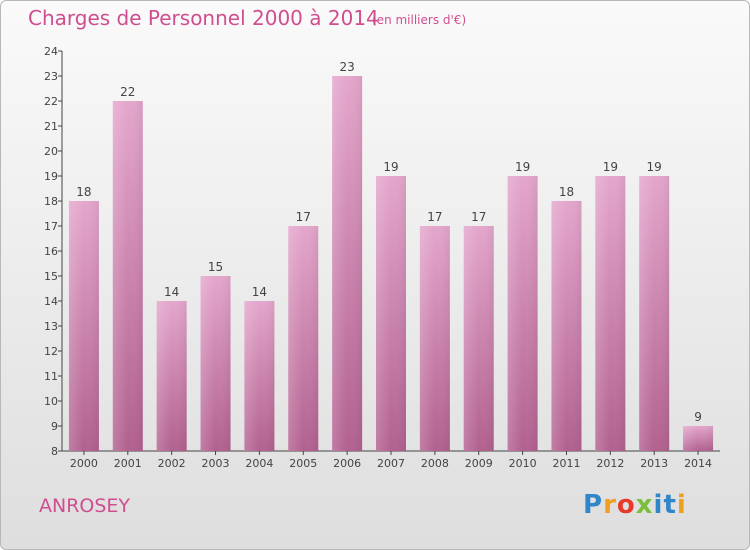 This screenshot has height=550, width=750. Describe the element at coordinates (303, 338) in the screenshot. I see `bar-shine-2005` at that location.